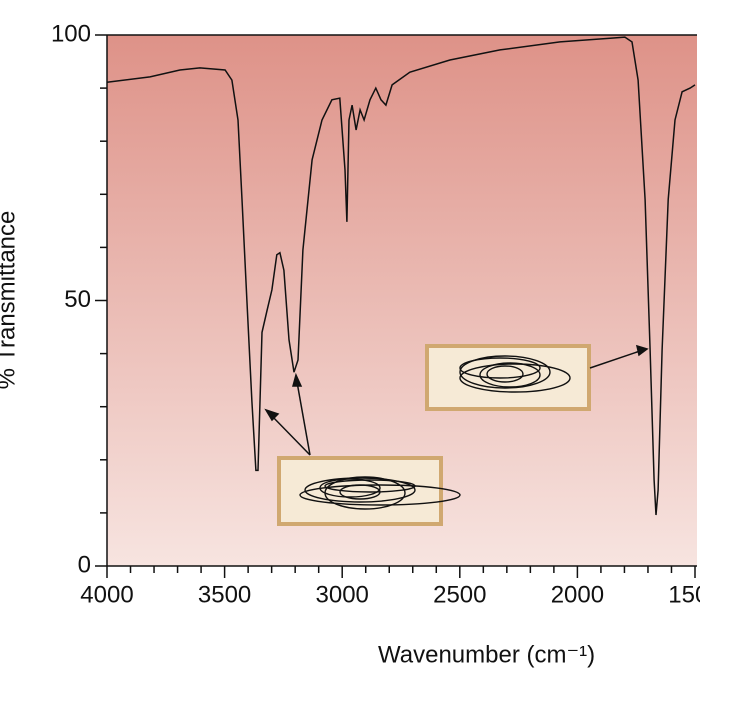 Image resolution: width=750 pixels, height=713 pixels. I want to click on x-tick-label: 2000, so click(577, 594).